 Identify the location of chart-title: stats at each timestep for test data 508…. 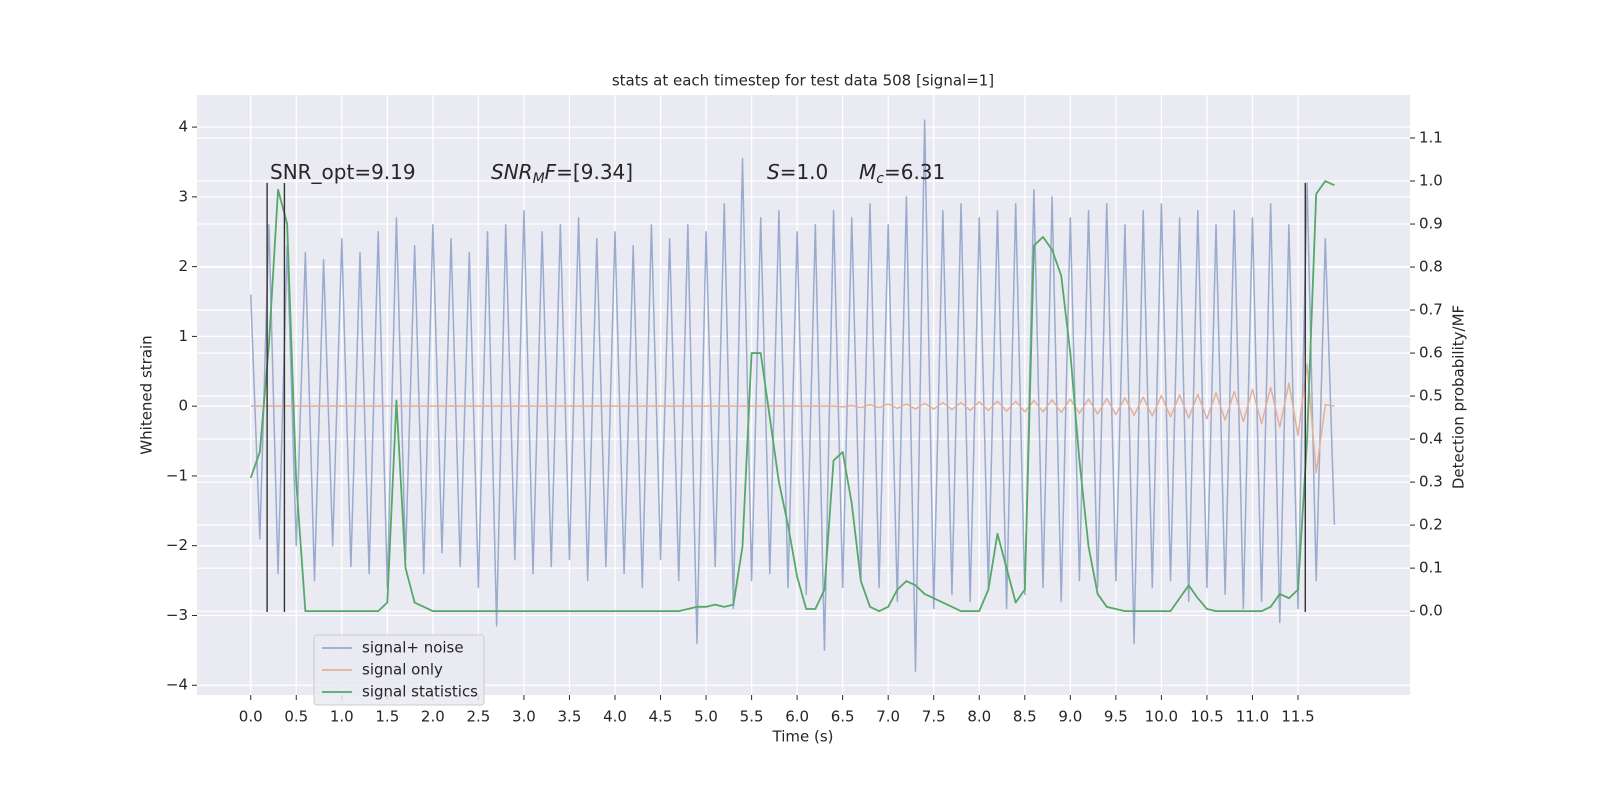
(803, 81).